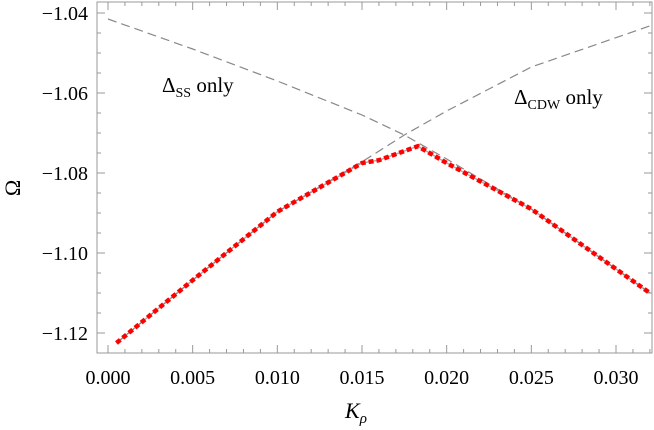 The height and width of the screenshot is (430, 654). I want to click on x-tick-label: 0.030, so click(616, 378).